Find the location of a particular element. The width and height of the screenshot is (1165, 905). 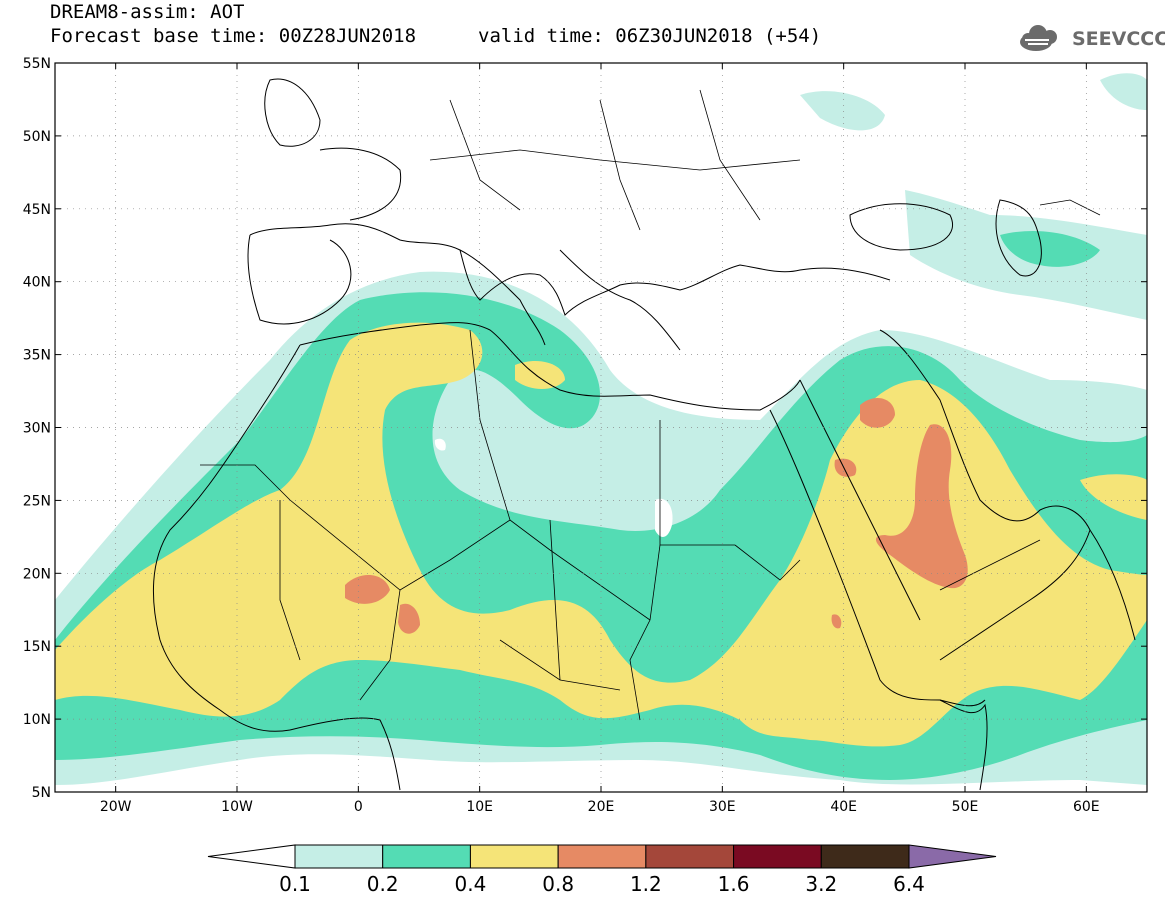

colorbar-label: 0.2 is located at coordinates (383, 884).